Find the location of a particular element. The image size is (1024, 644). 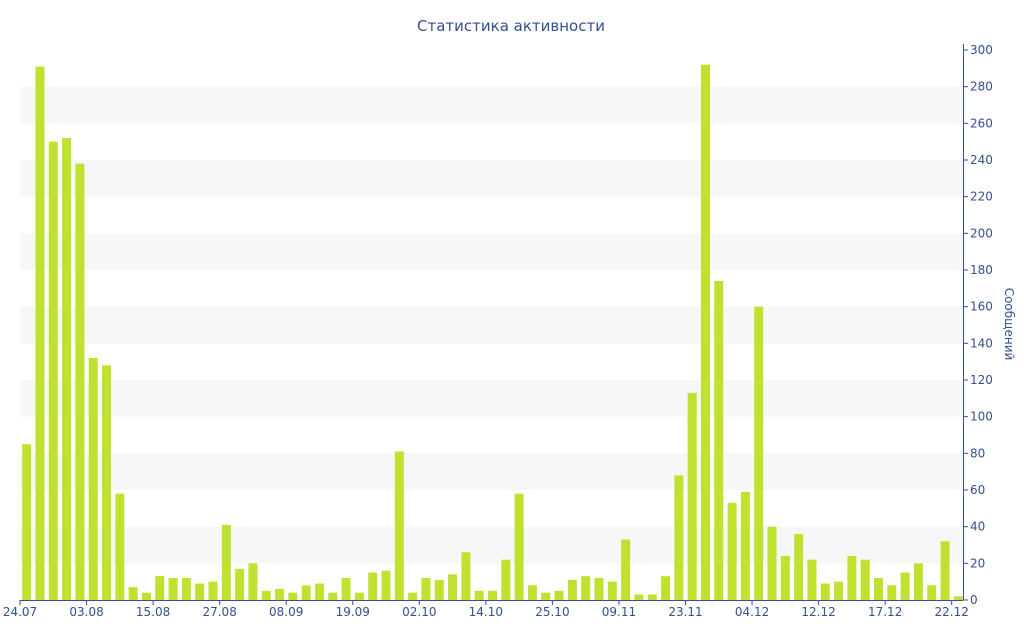

x-tick-label: 08.09 is located at coordinates (286, 612).